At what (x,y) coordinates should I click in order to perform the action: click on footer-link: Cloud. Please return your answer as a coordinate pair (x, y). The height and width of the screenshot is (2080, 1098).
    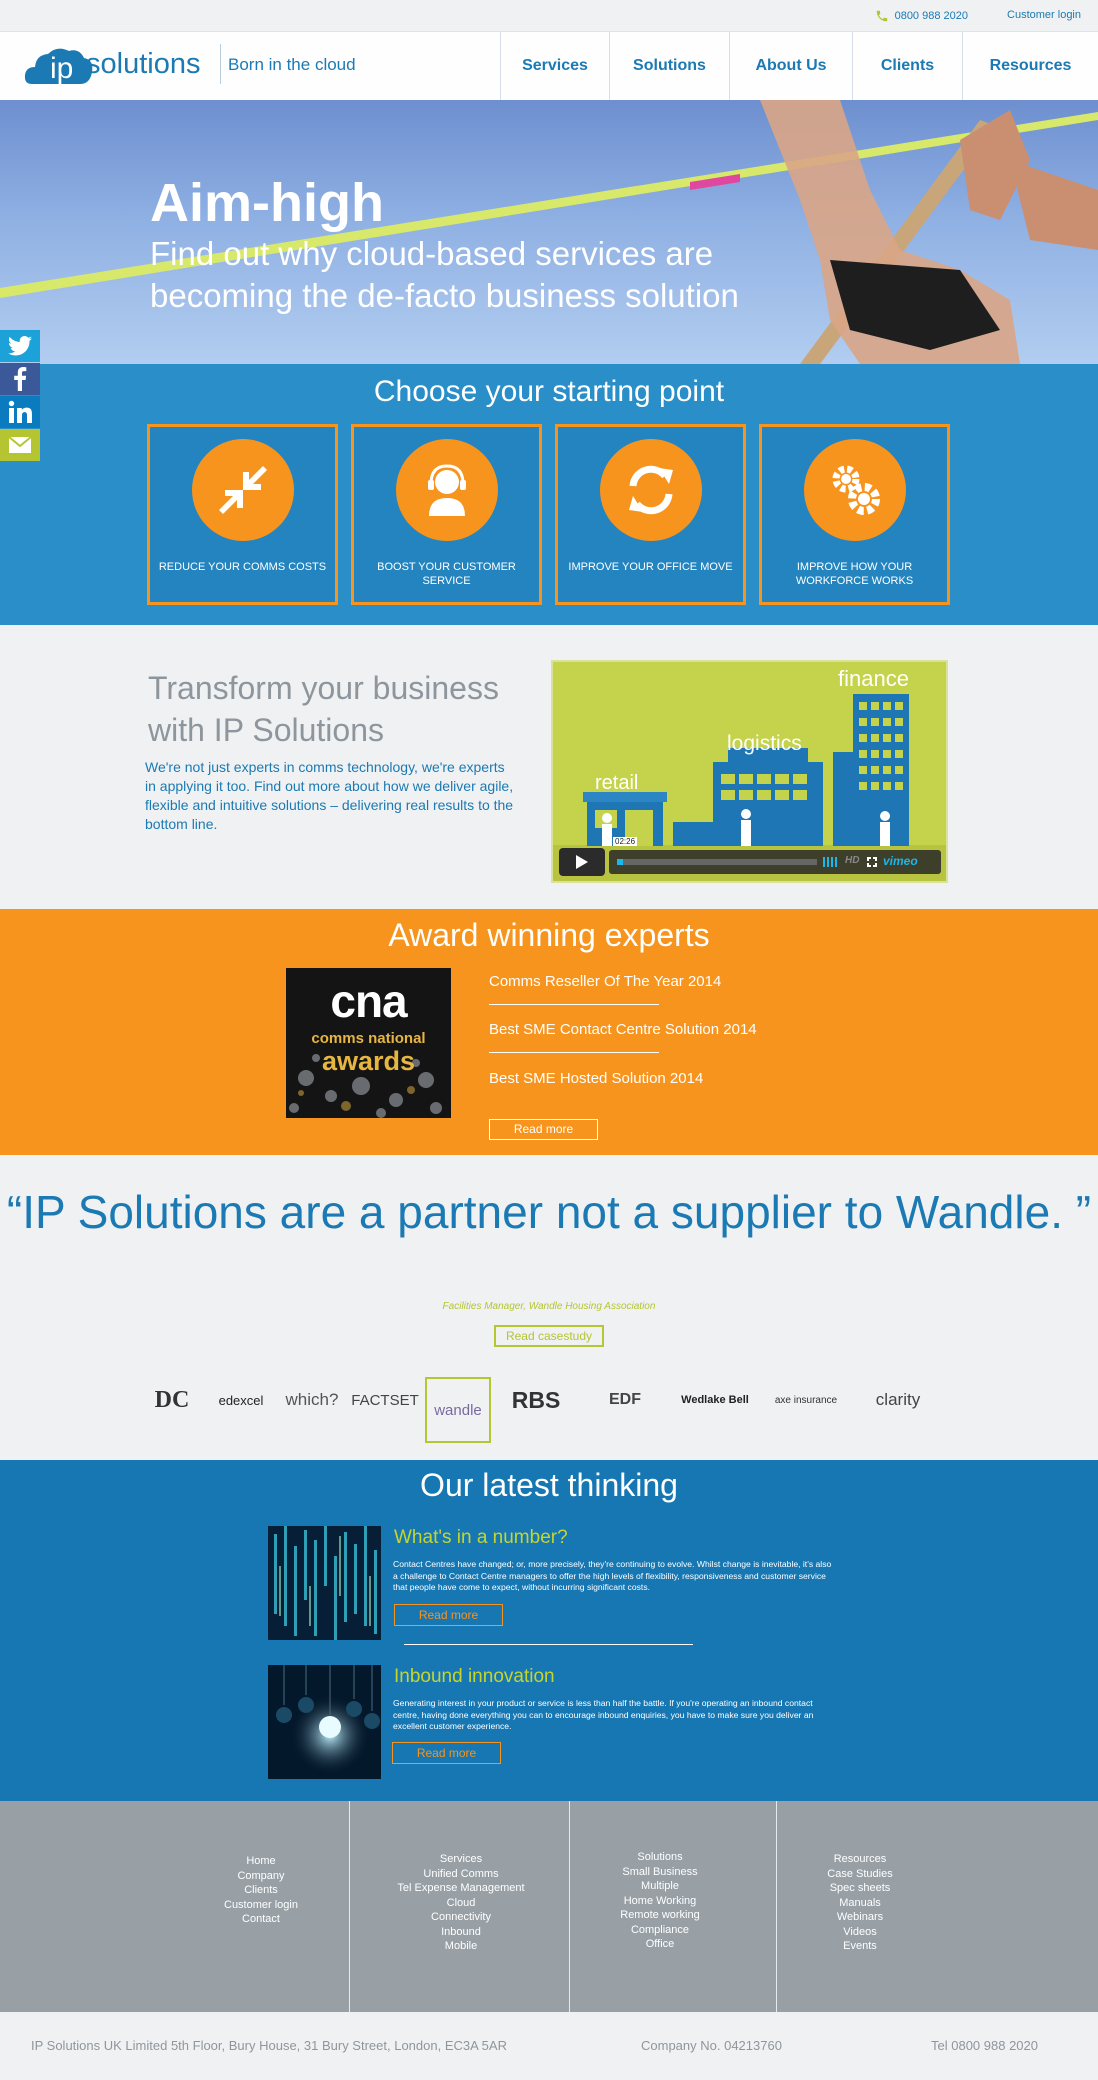
    Looking at the image, I should click on (461, 1902).